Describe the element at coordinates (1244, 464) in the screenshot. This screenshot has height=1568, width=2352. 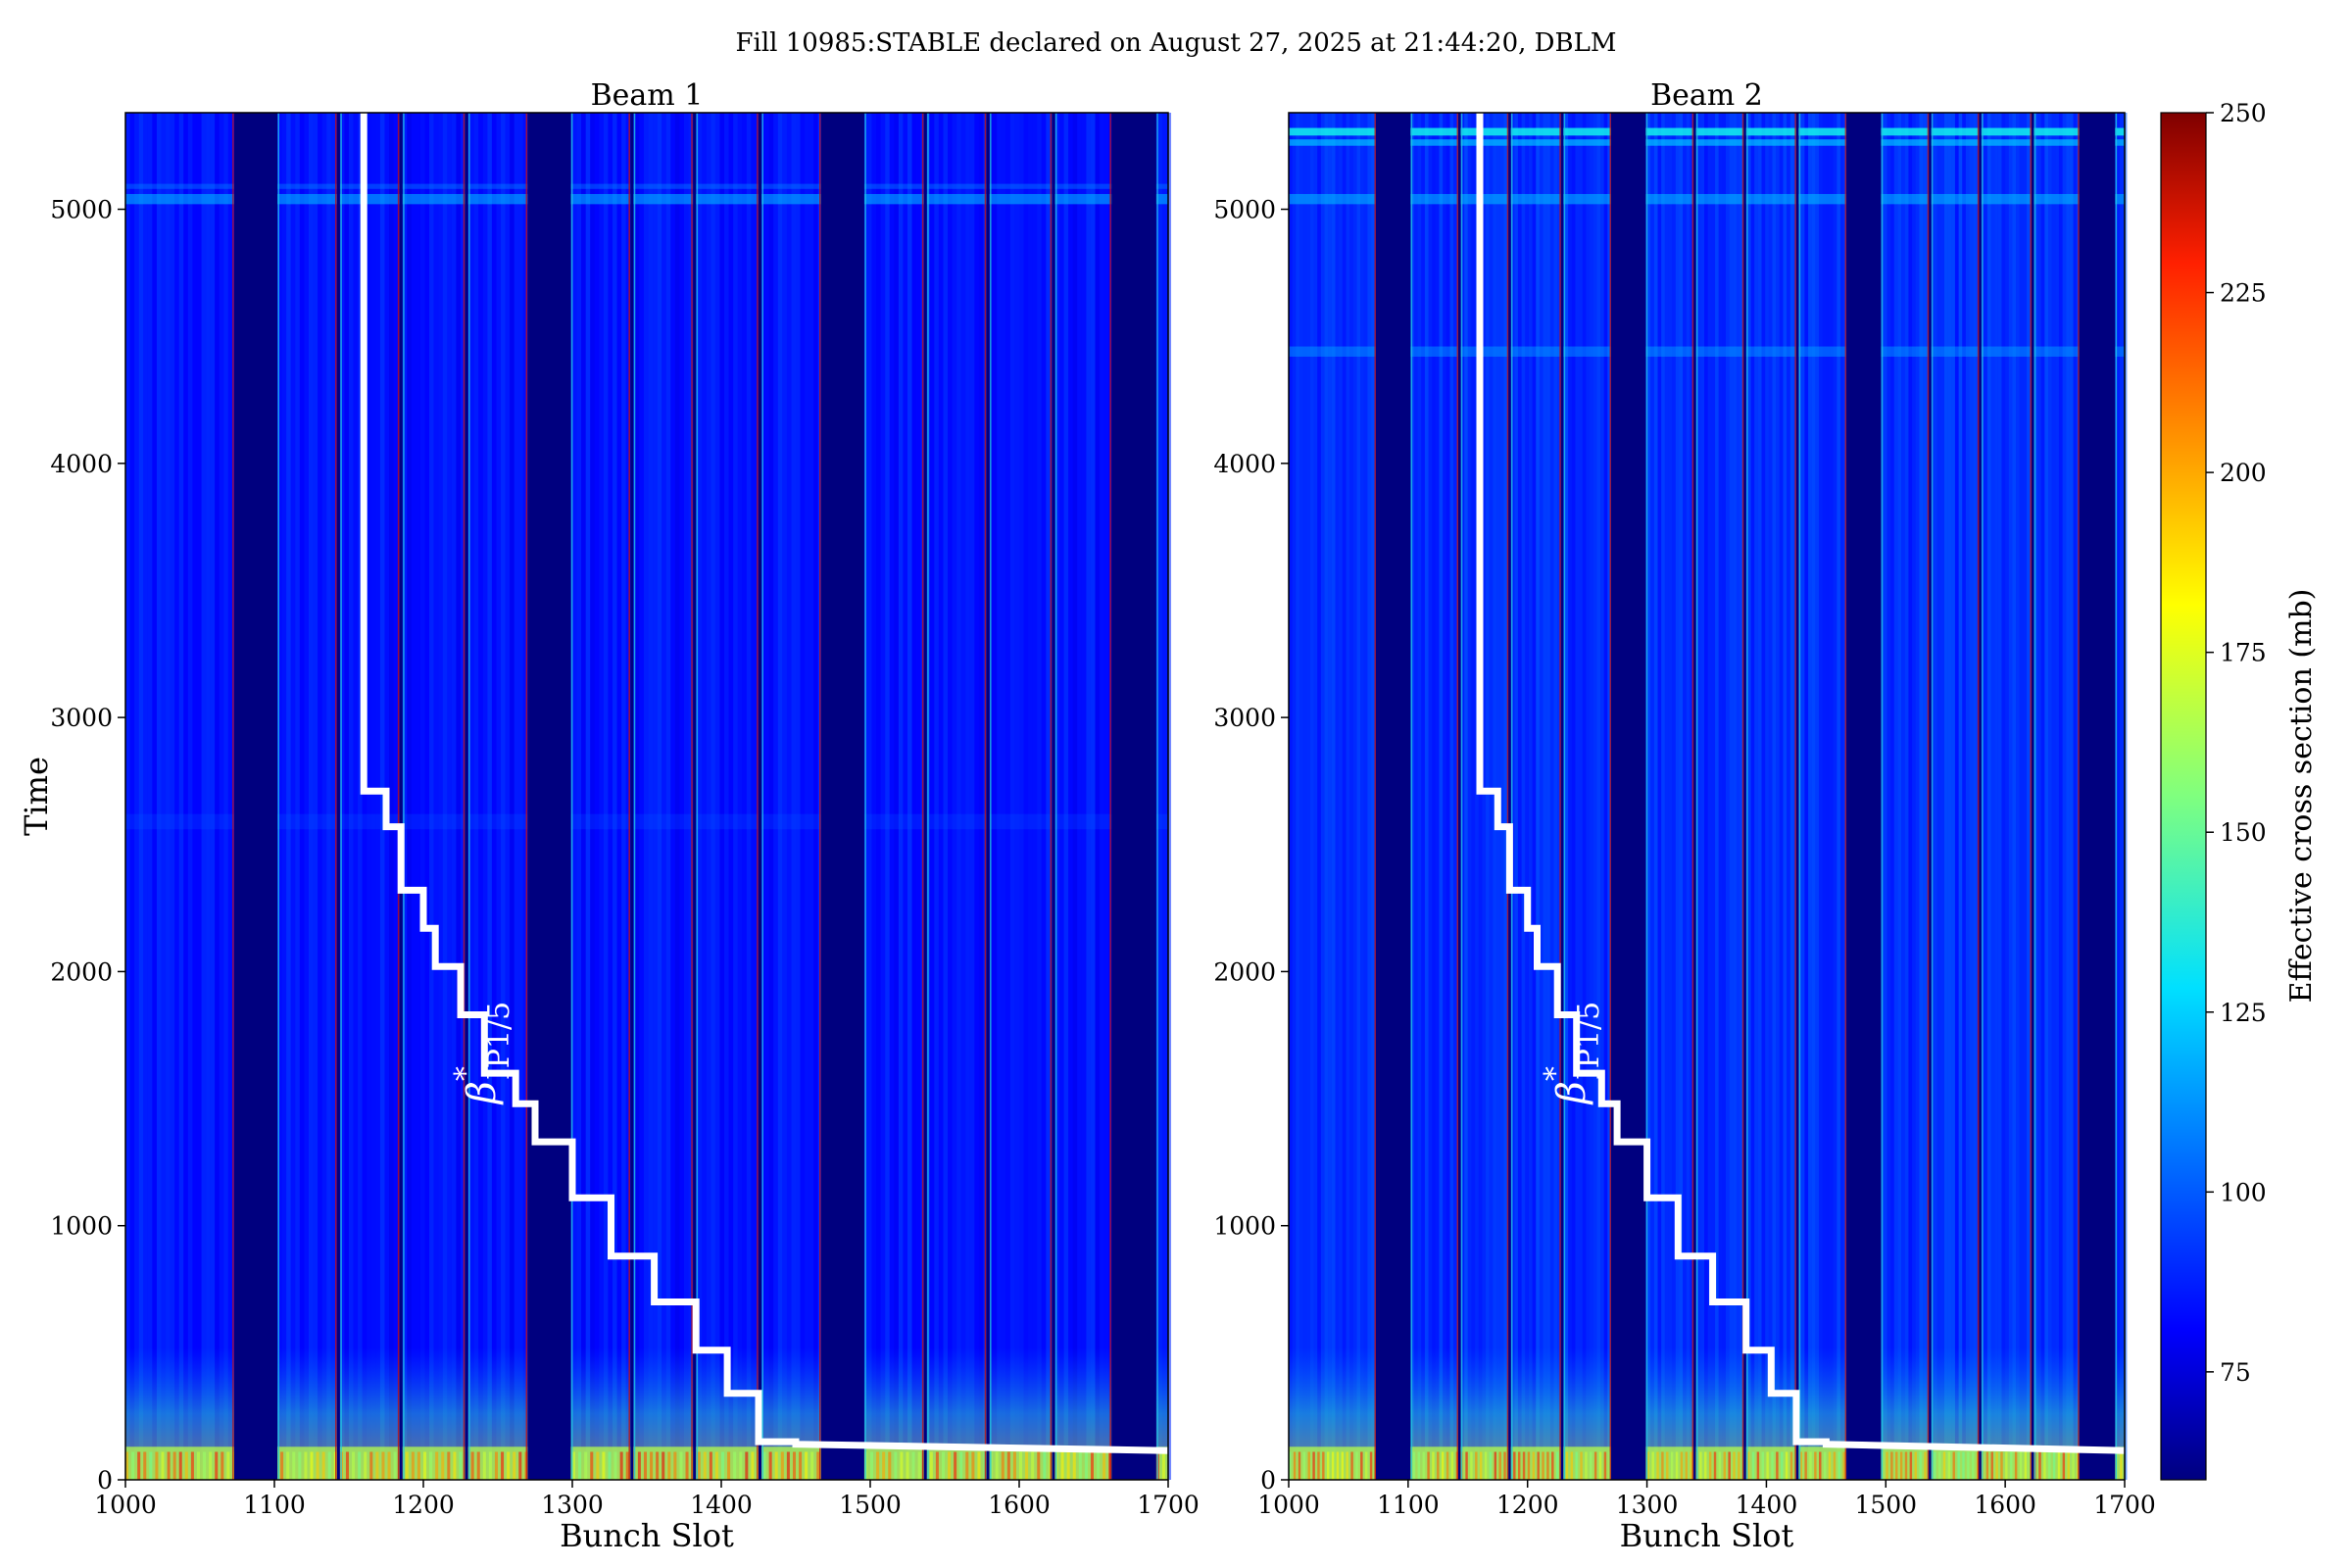
I see `y-tick-label: 4000` at that location.